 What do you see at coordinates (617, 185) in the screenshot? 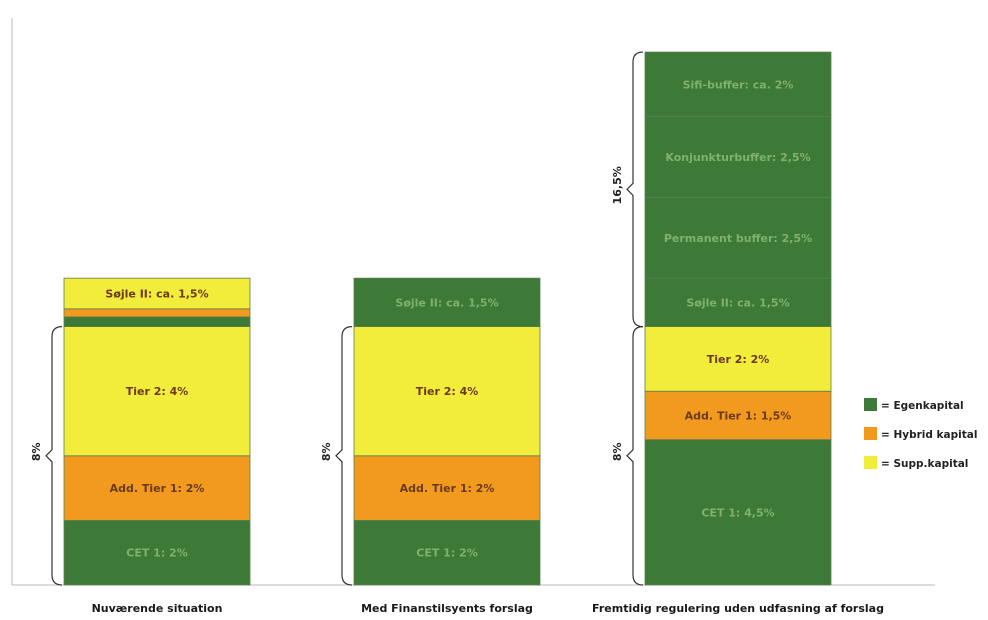
I see `brace-label: 16,5%` at bounding box center [617, 185].